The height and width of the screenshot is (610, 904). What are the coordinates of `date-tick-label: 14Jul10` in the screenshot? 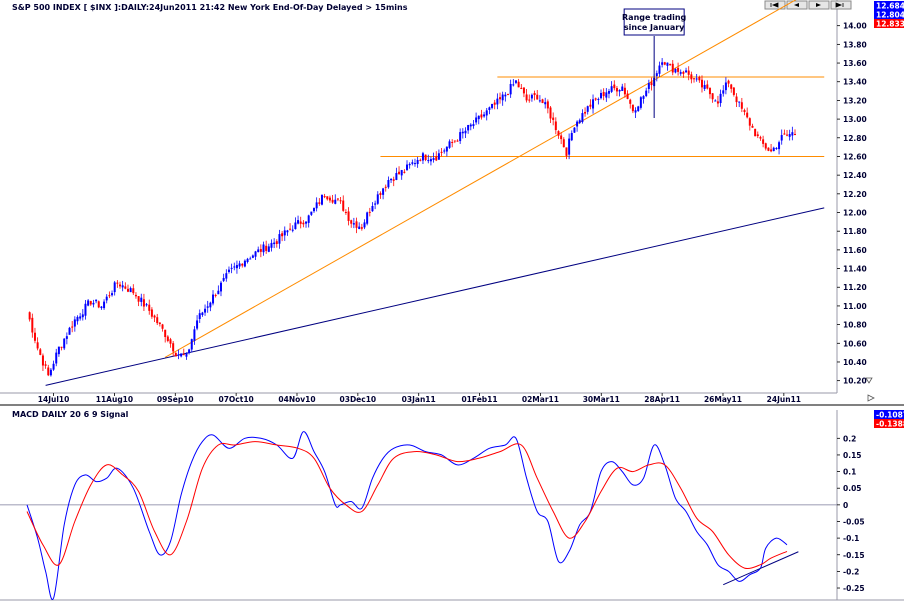 It's located at (54, 399).